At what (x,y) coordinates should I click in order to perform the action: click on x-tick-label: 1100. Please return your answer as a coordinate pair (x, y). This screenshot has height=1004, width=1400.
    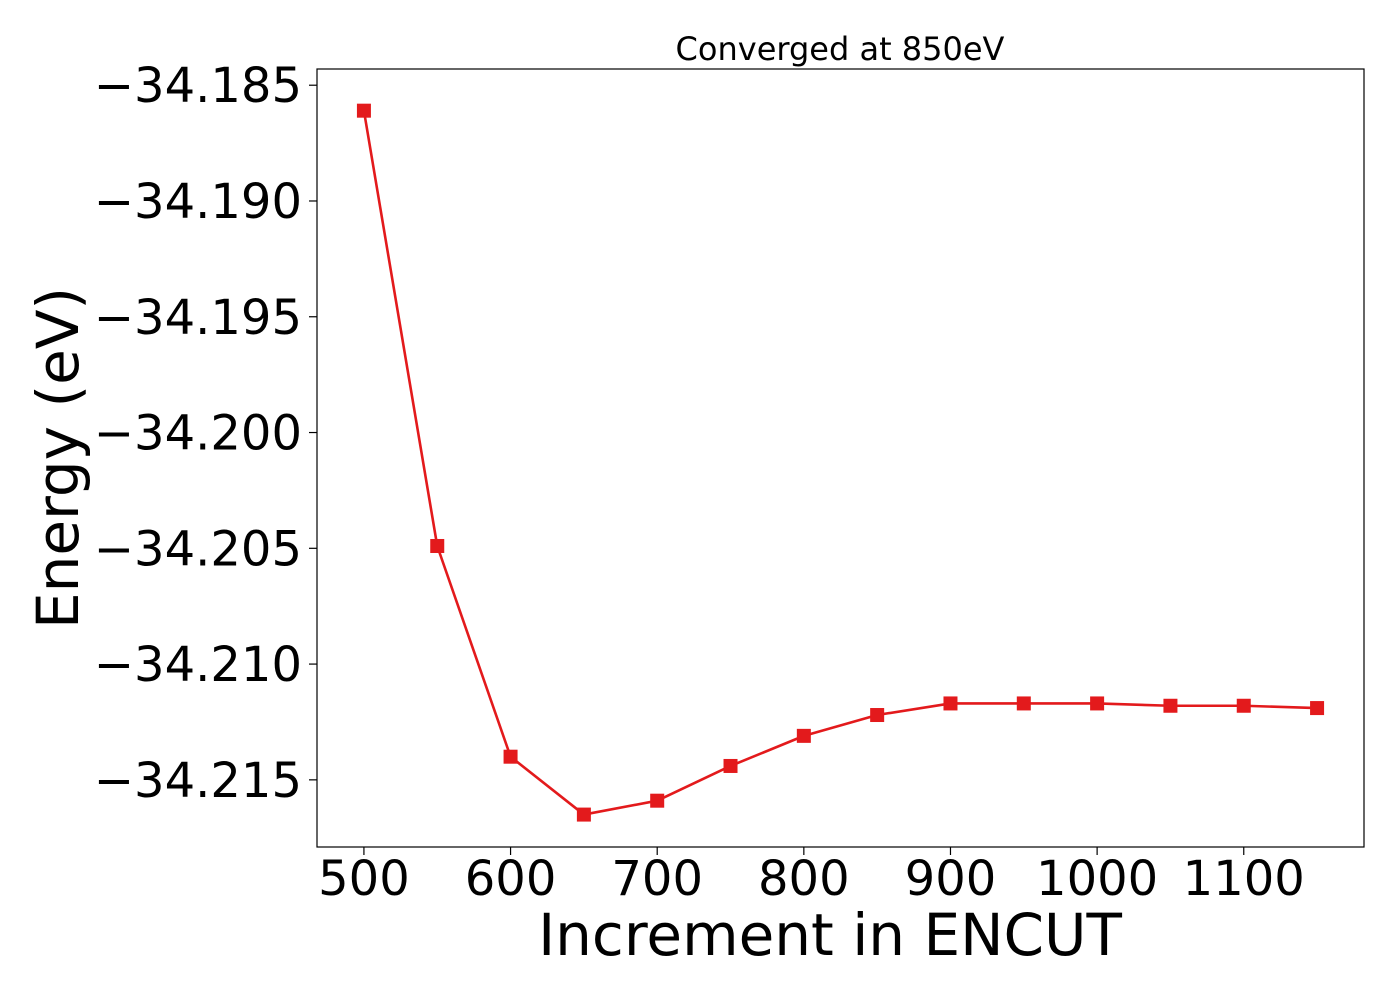
    Looking at the image, I should click on (1244, 879).